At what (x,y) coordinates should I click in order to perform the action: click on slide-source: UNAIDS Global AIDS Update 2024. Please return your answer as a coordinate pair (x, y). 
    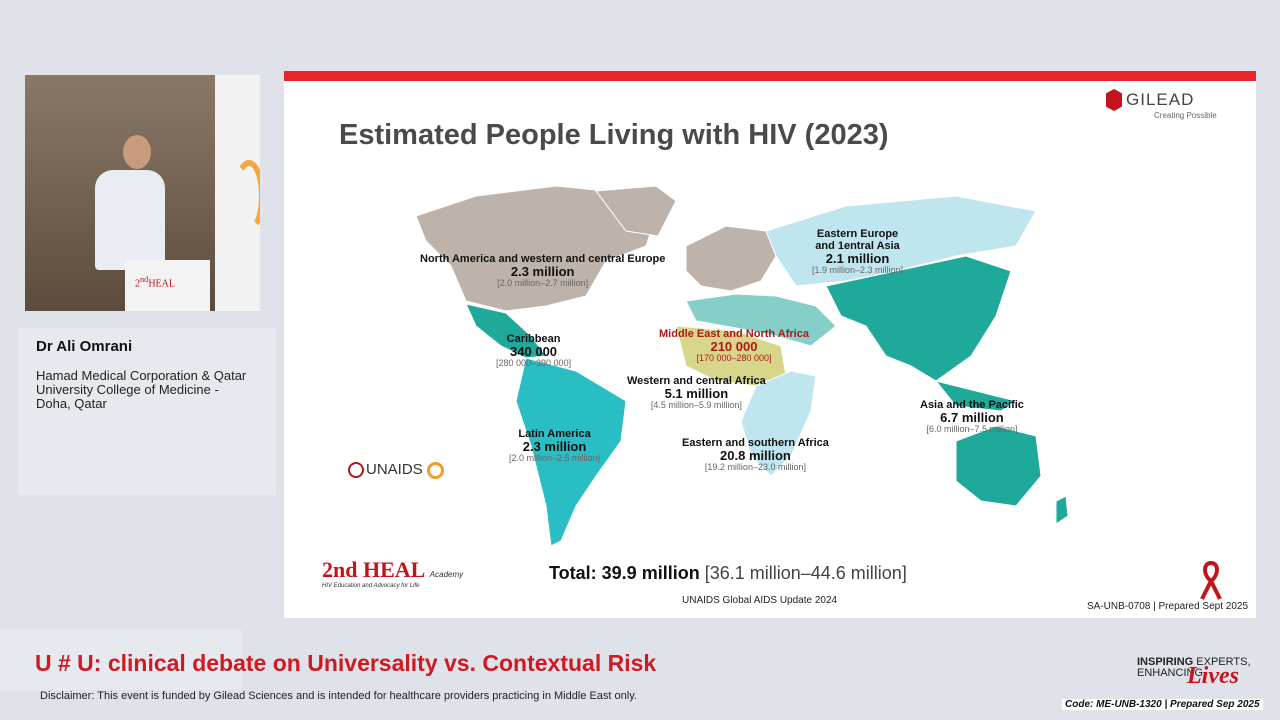
    Looking at the image, I should click on (760, 600).